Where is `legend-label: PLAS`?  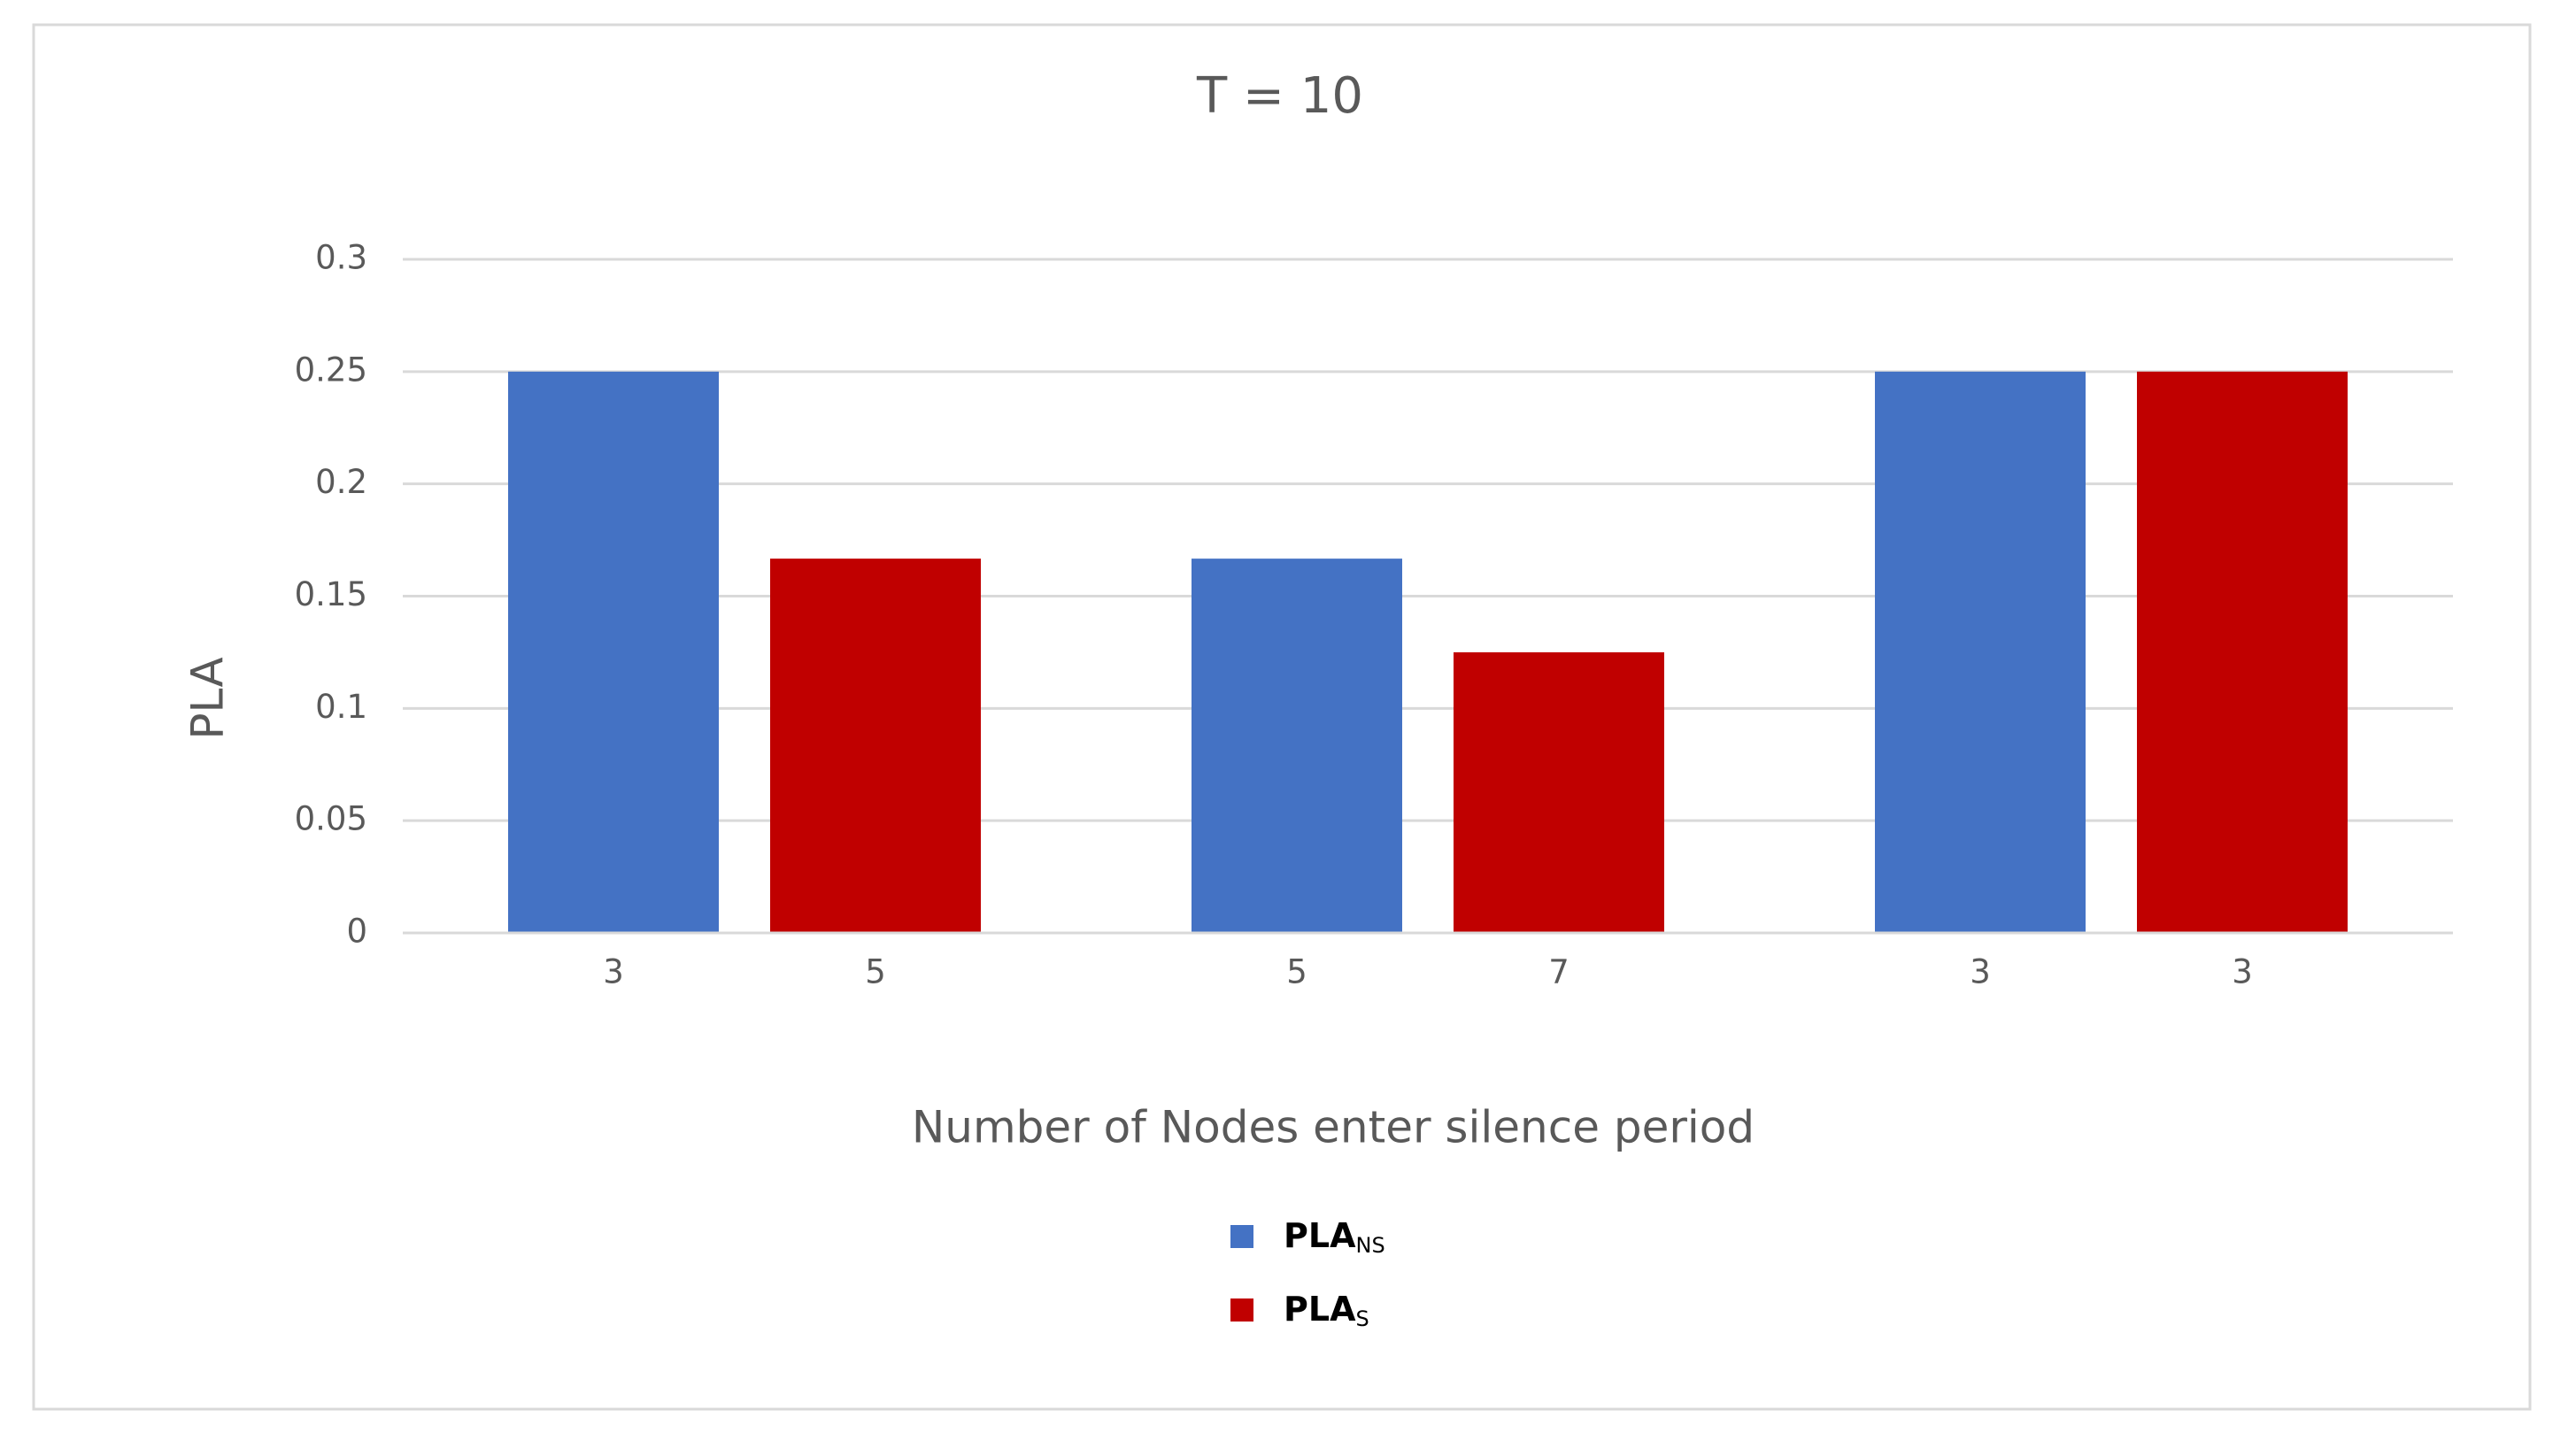 legend-label: PLAS is located at coordinates (1326, 1311).